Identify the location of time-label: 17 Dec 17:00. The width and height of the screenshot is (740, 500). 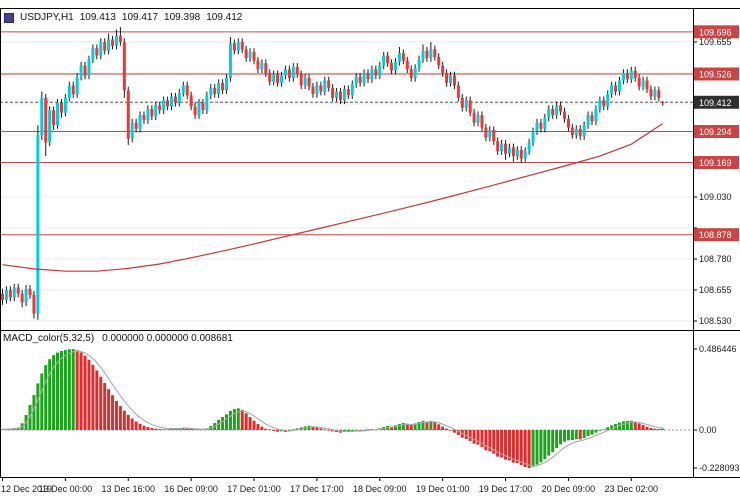
(317, 489).